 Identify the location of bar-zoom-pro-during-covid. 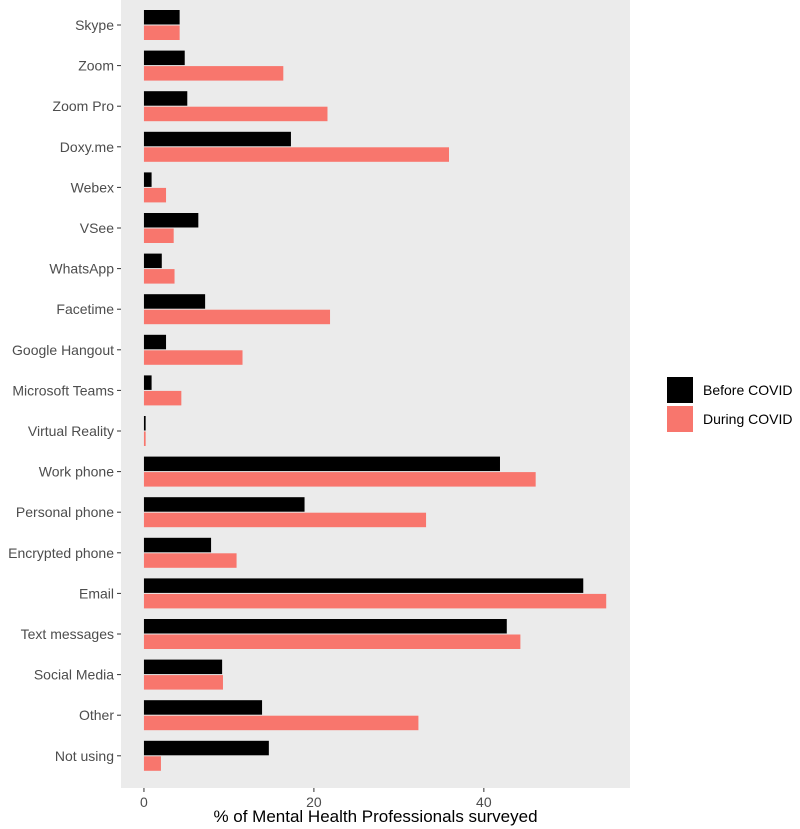
(235, 114).